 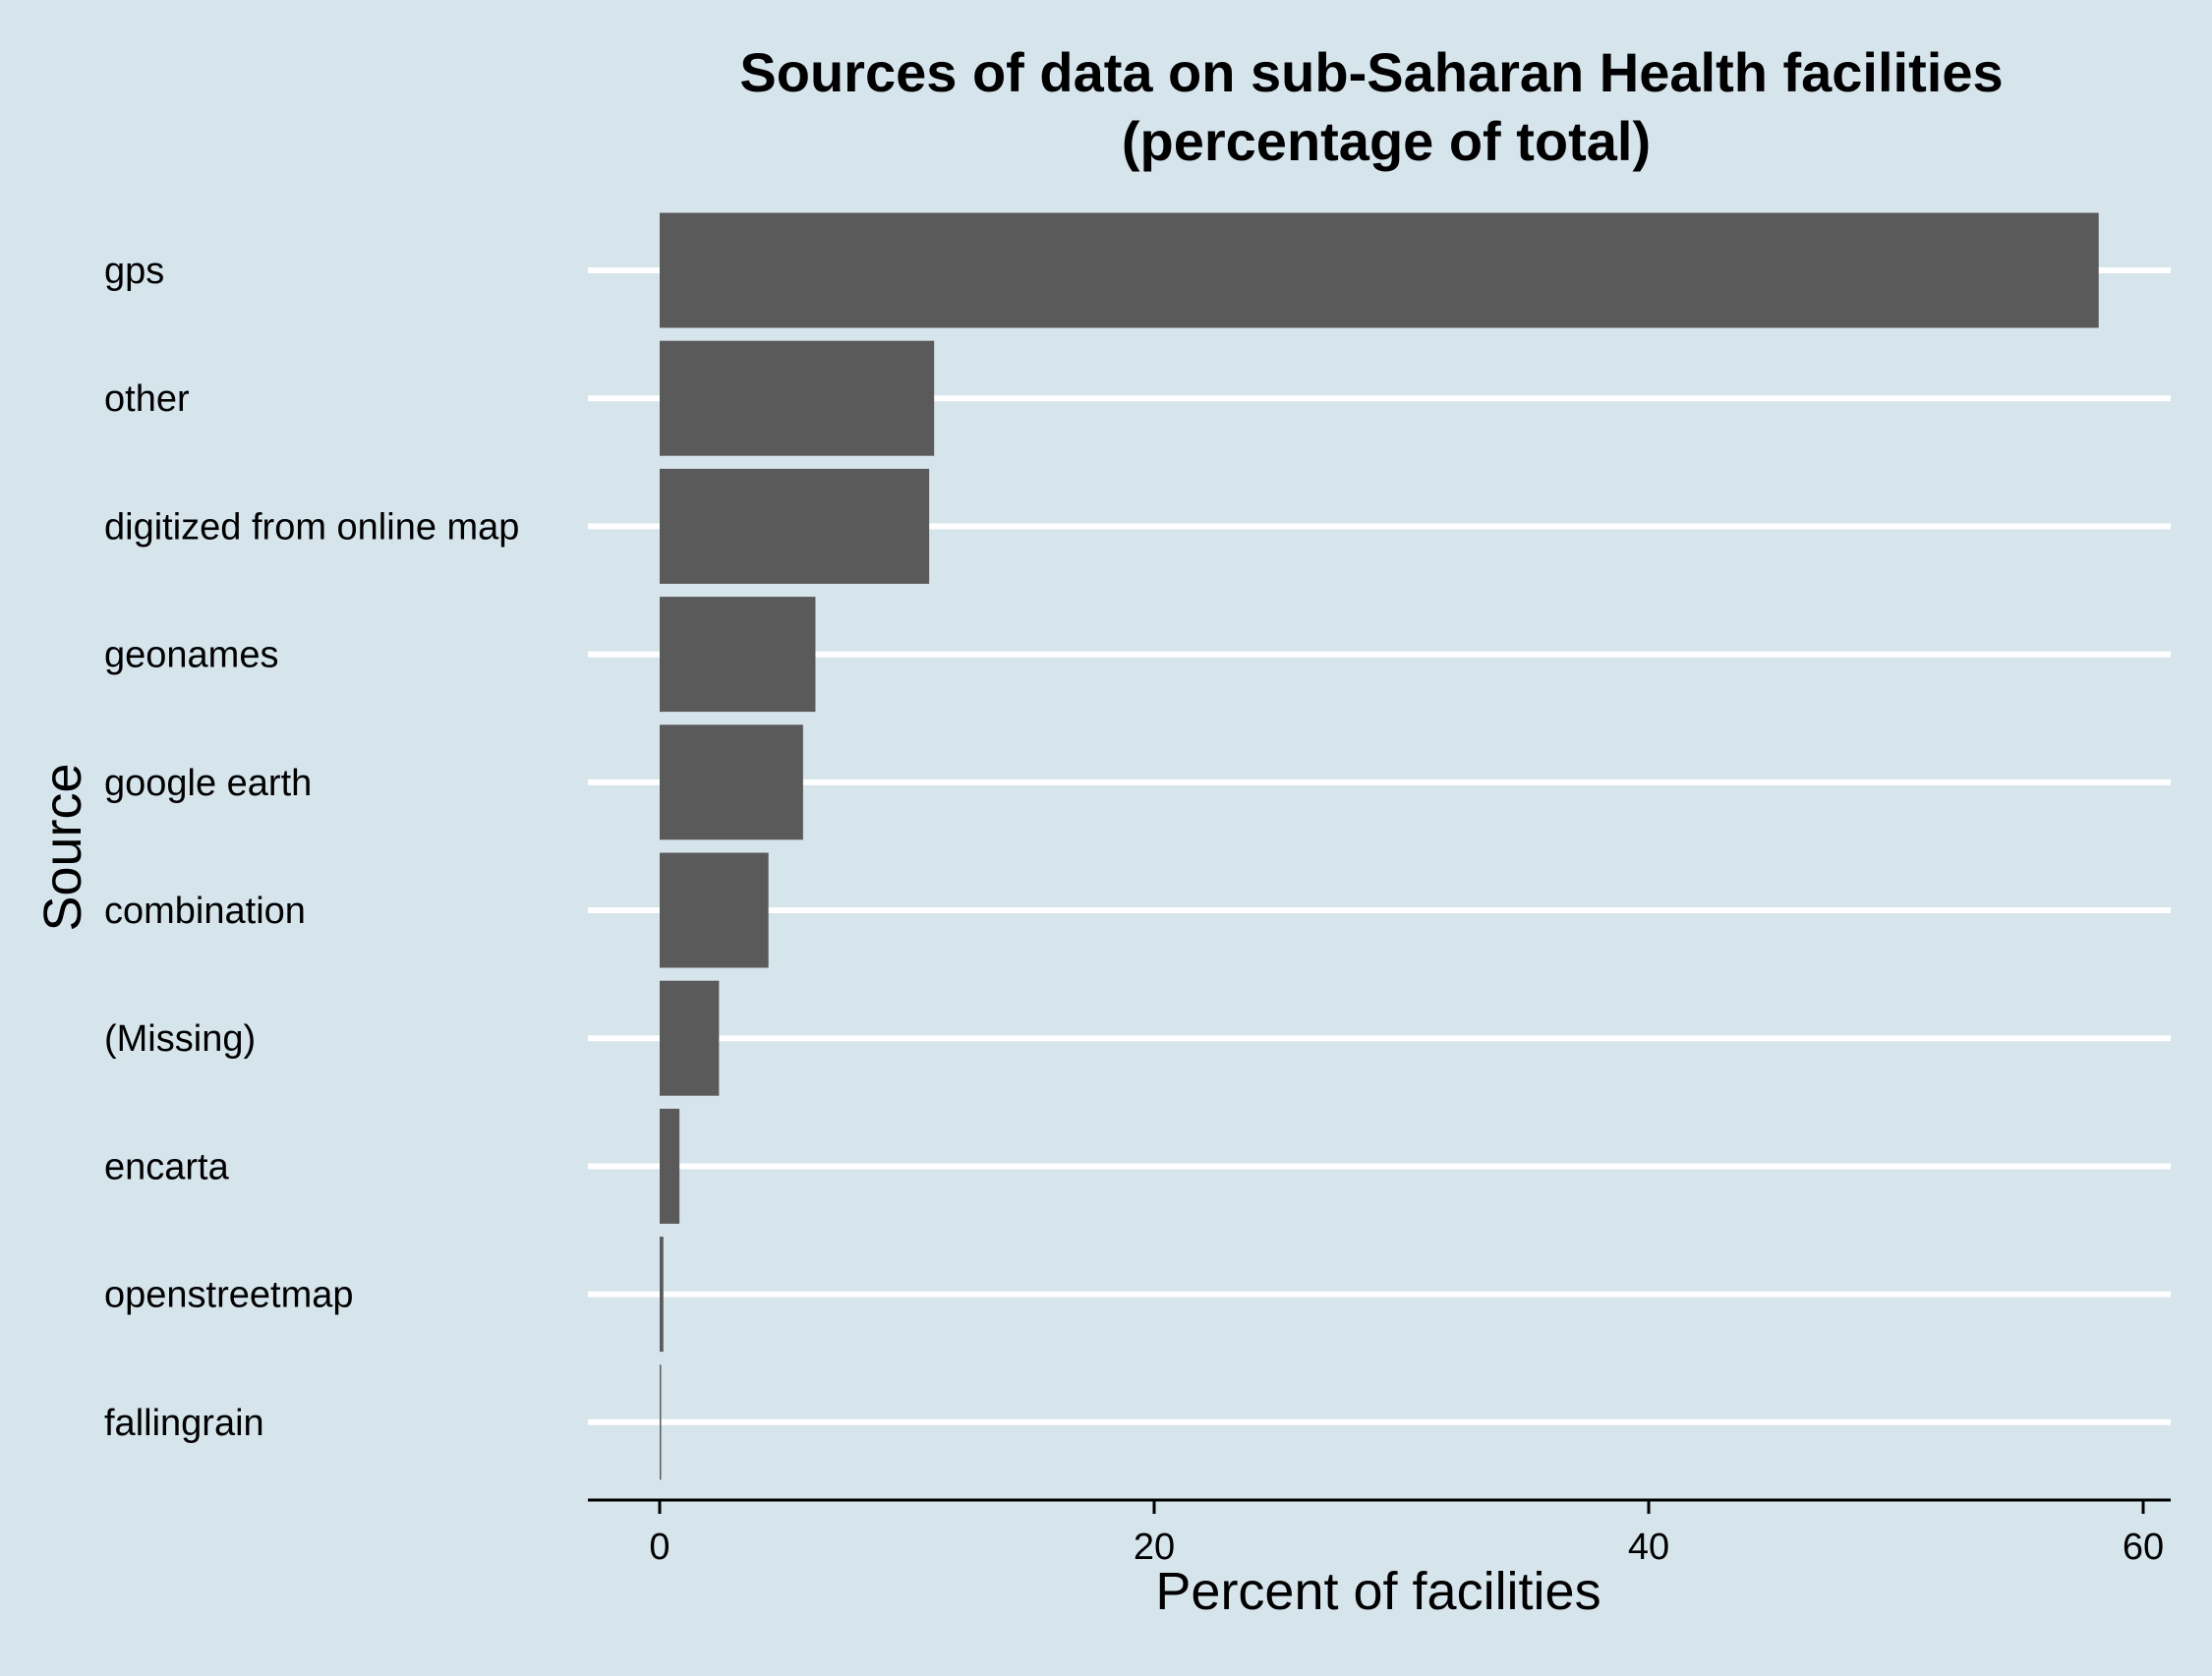 What do you see at coordinates (312, 527) in the screenshot?
I see `category-label: digitized from online map` at bounding box center [312, 527].